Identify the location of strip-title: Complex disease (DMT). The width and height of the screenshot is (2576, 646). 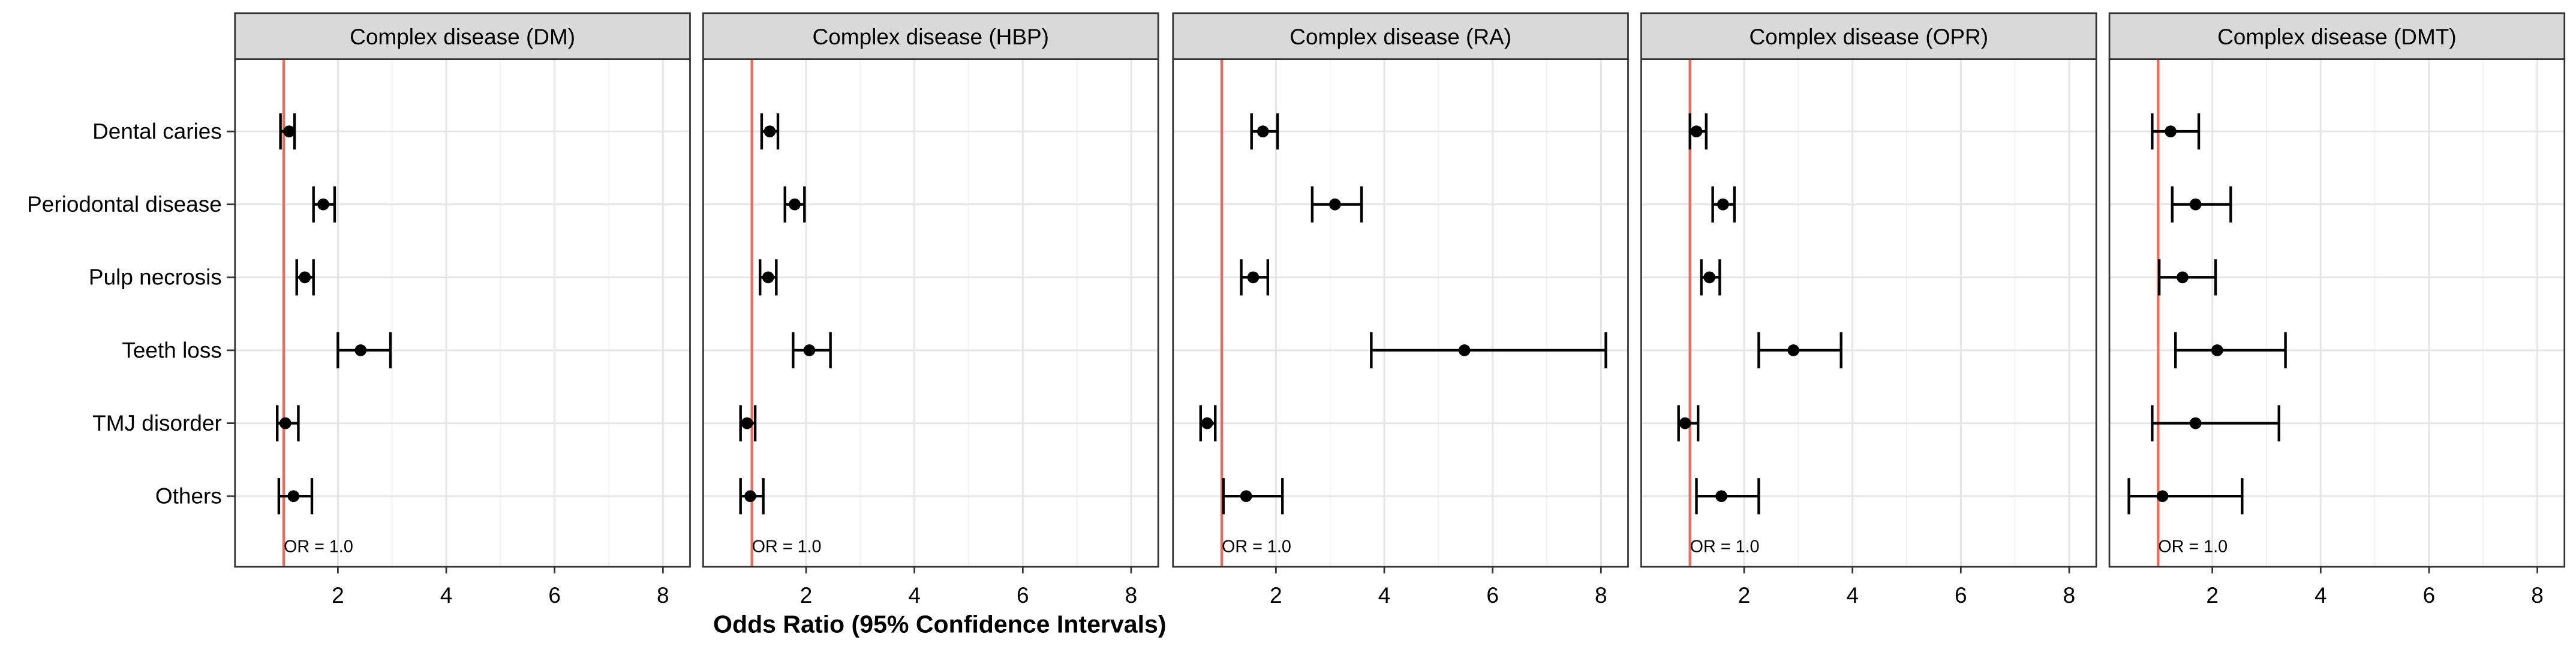
(2337, 37).